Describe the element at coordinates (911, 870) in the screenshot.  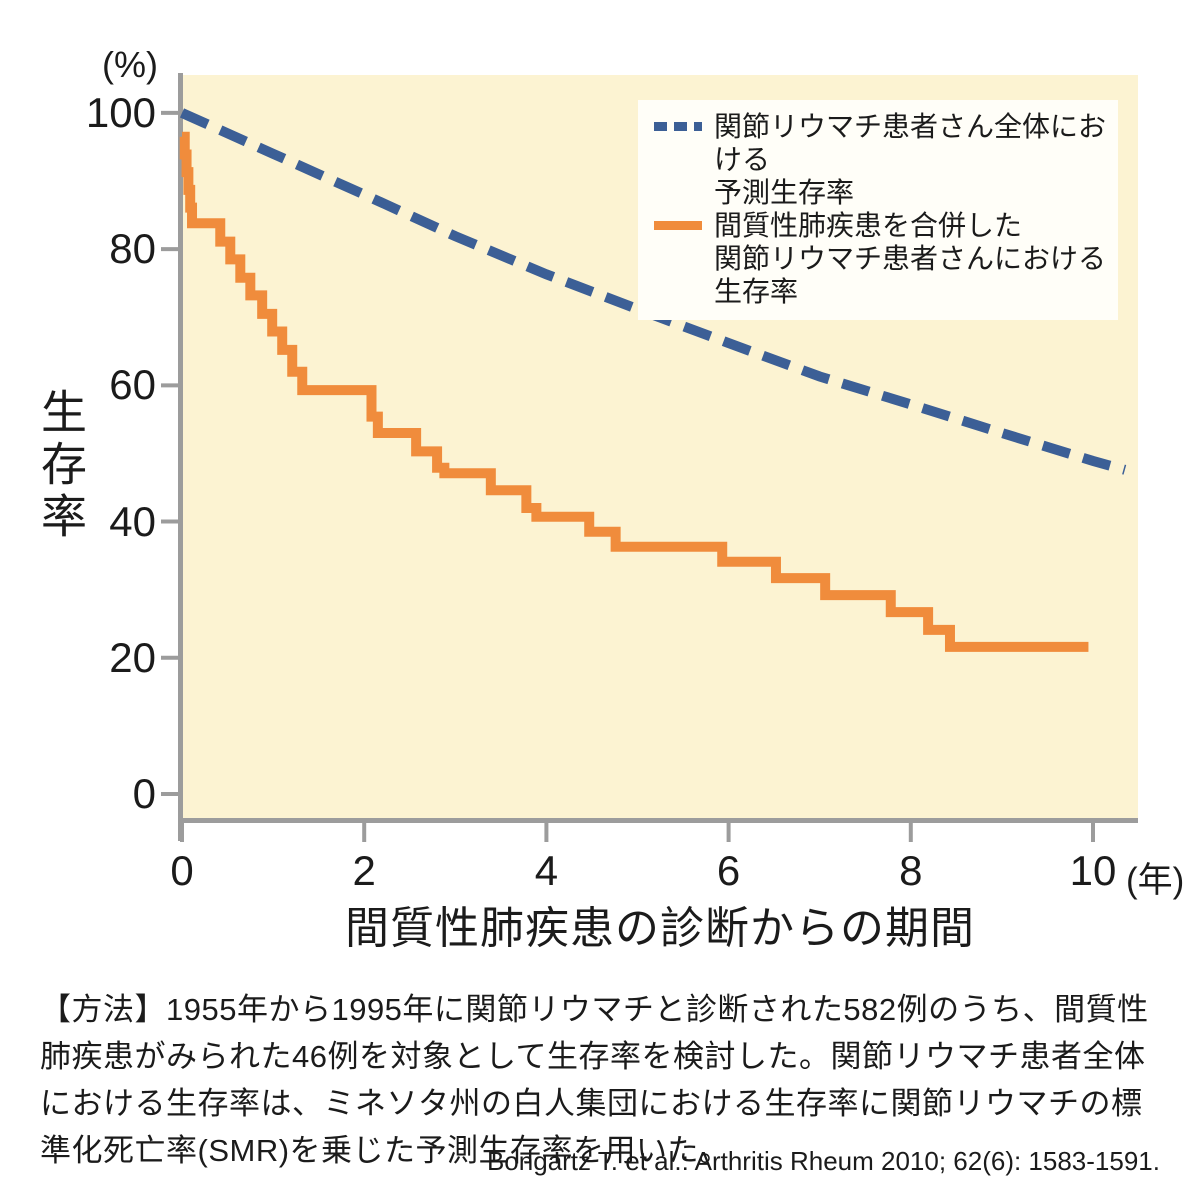
I see `x-tick-label: 8` at that location.